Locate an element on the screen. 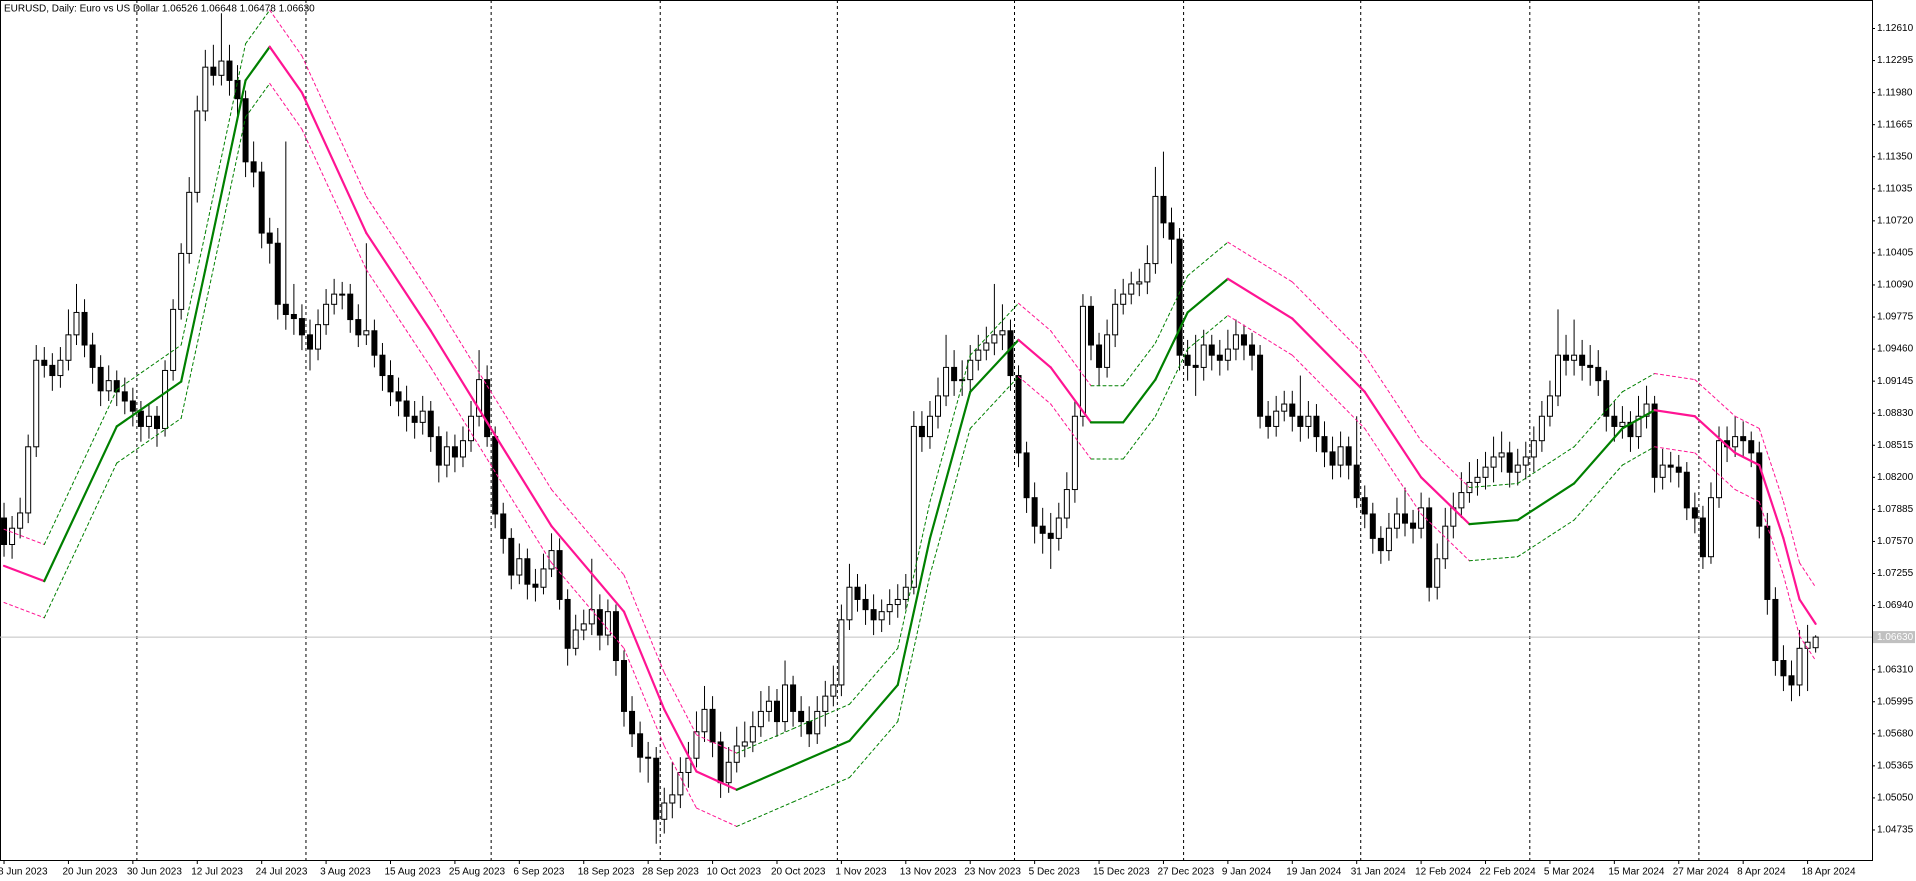 The height and width of the screenshot is (881, 1916). x-tick-label: 28 Sep 2023 is located at coordinates (670, 872).